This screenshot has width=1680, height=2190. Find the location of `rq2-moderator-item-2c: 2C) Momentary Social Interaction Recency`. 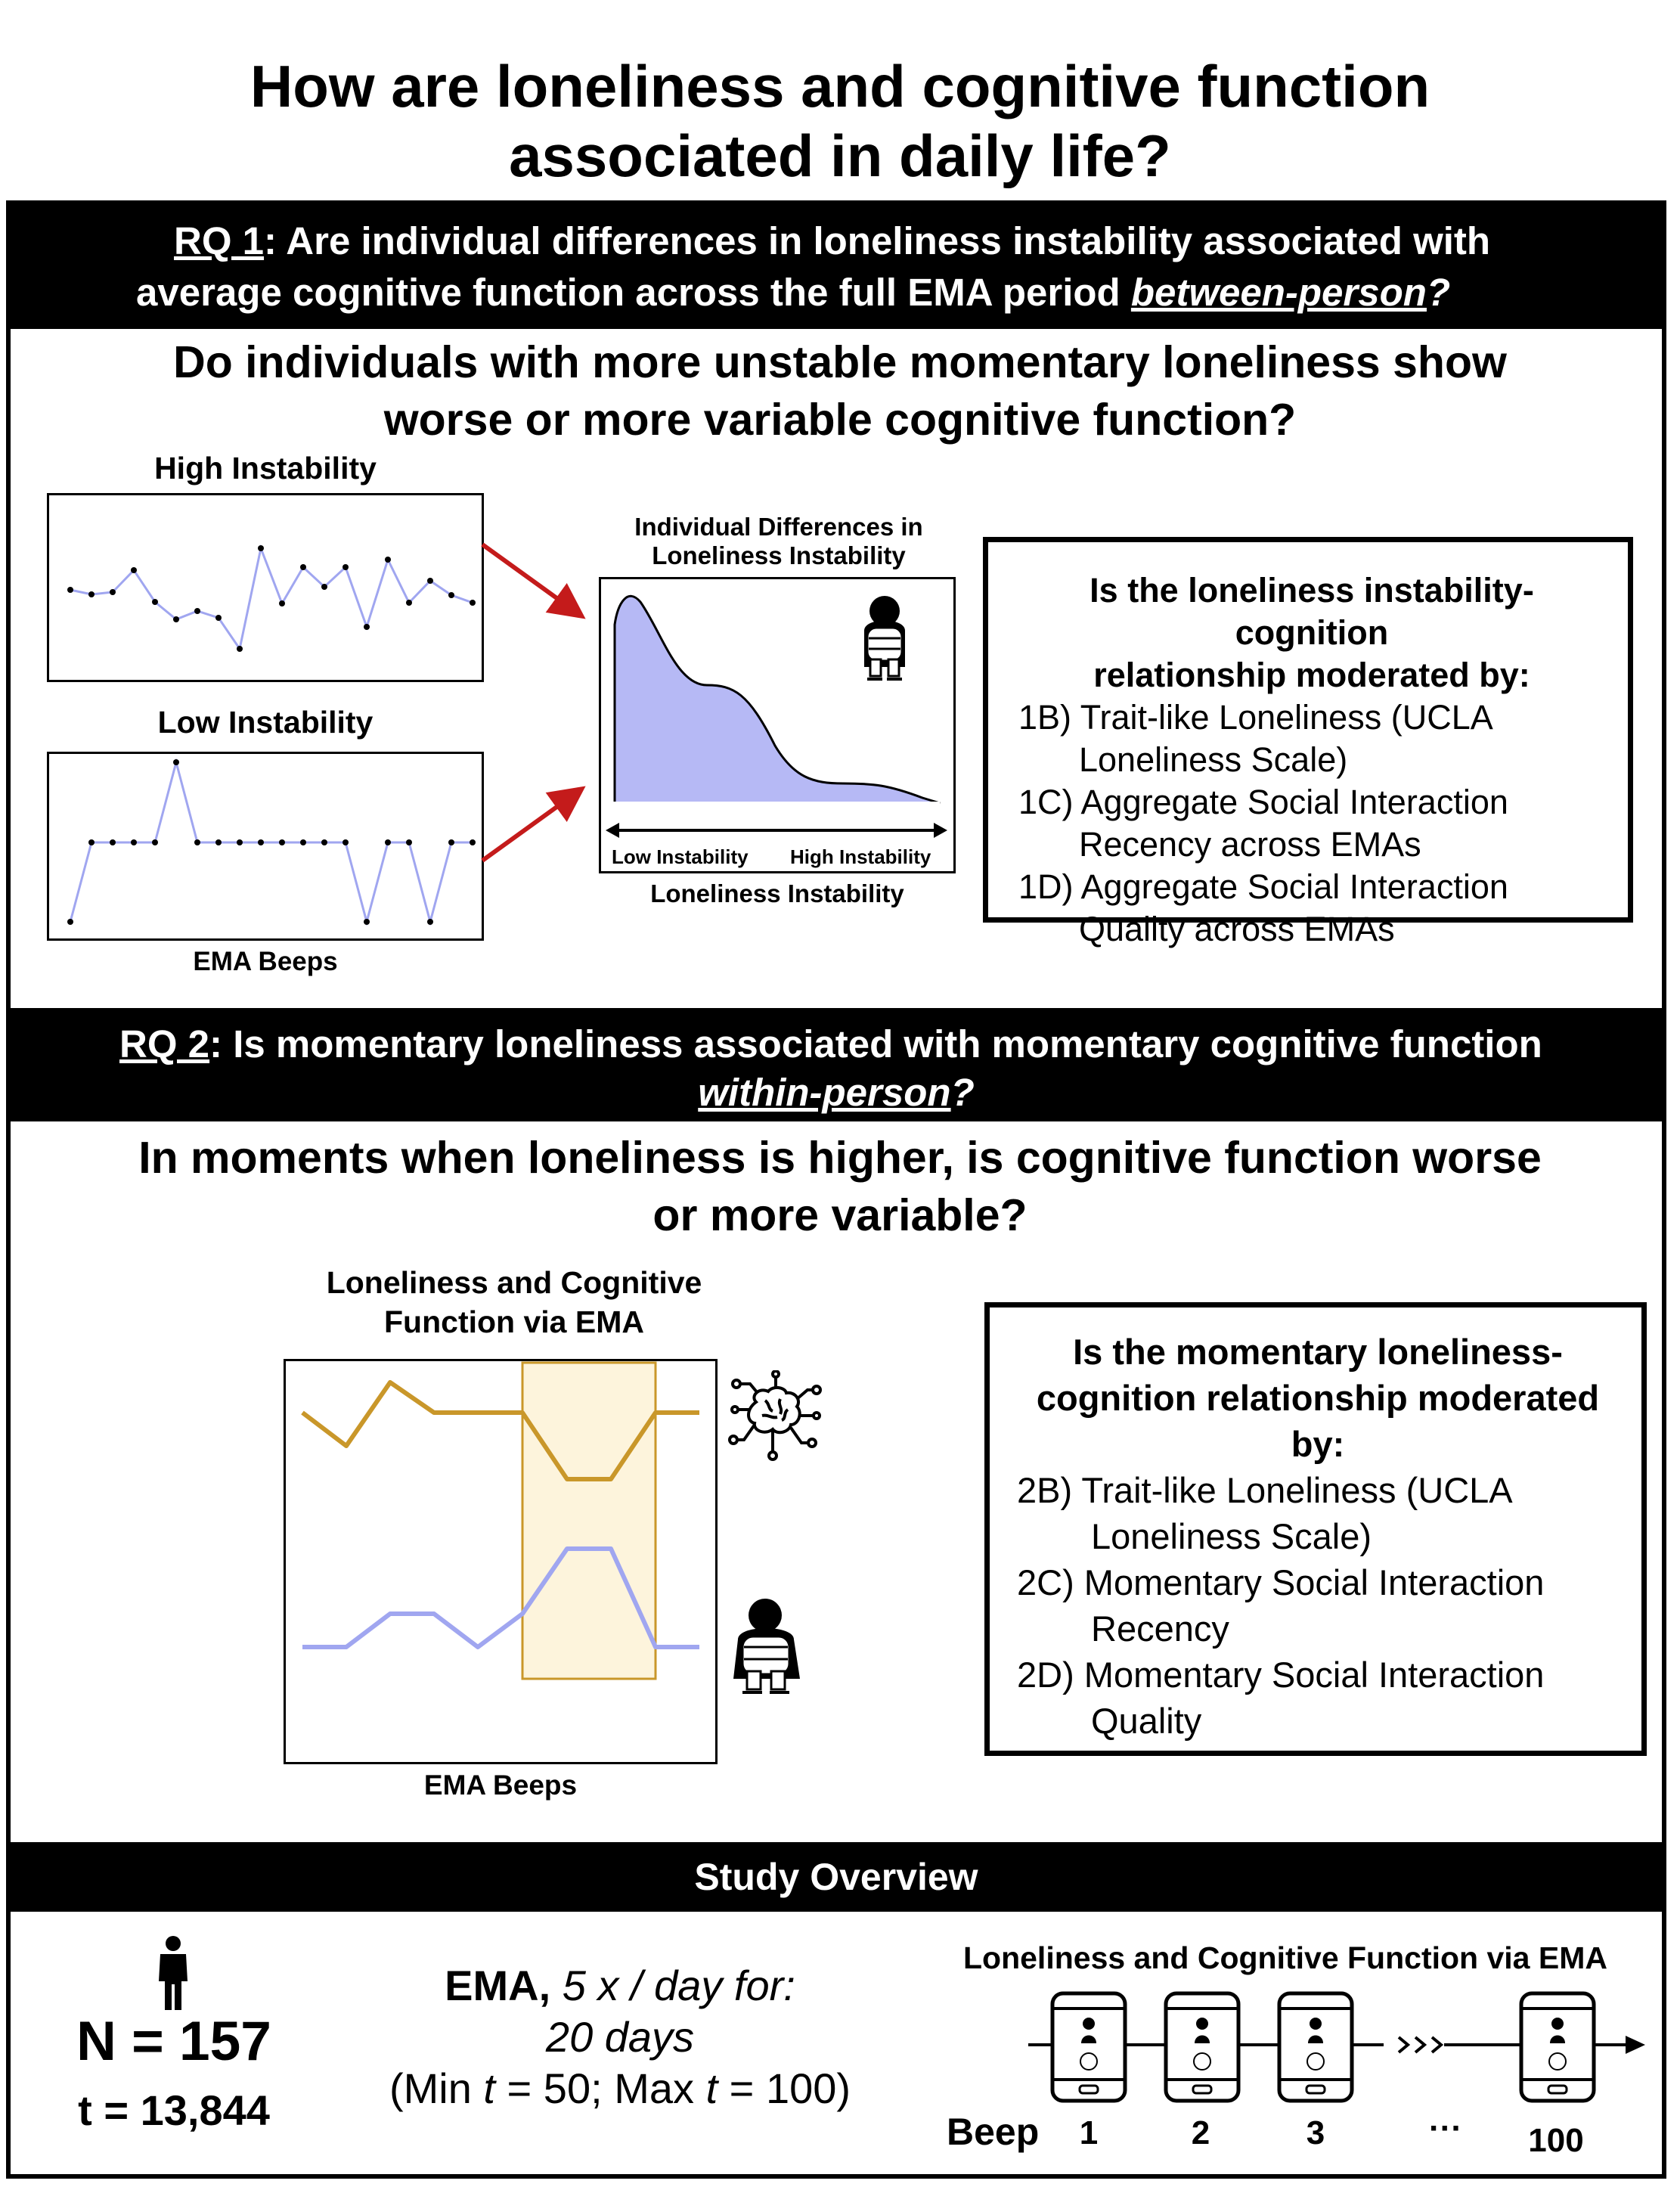

rq2-moderator-item-2c: 2C) Momentary Social Interaction Recency is located at coordinates (1318, 1605).